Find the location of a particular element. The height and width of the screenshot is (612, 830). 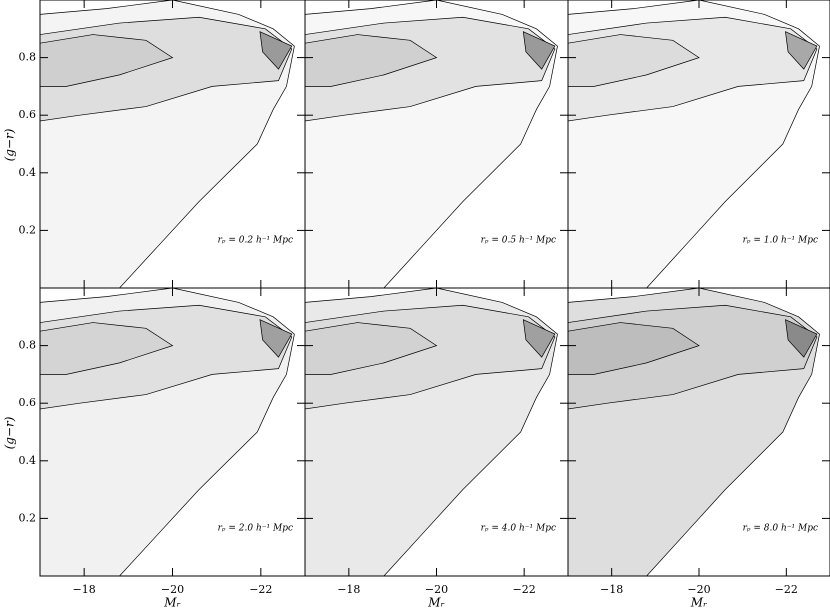

panel: rₚ = 1.0 h⁻¹ Mpc is located at coordinates (698, 144).